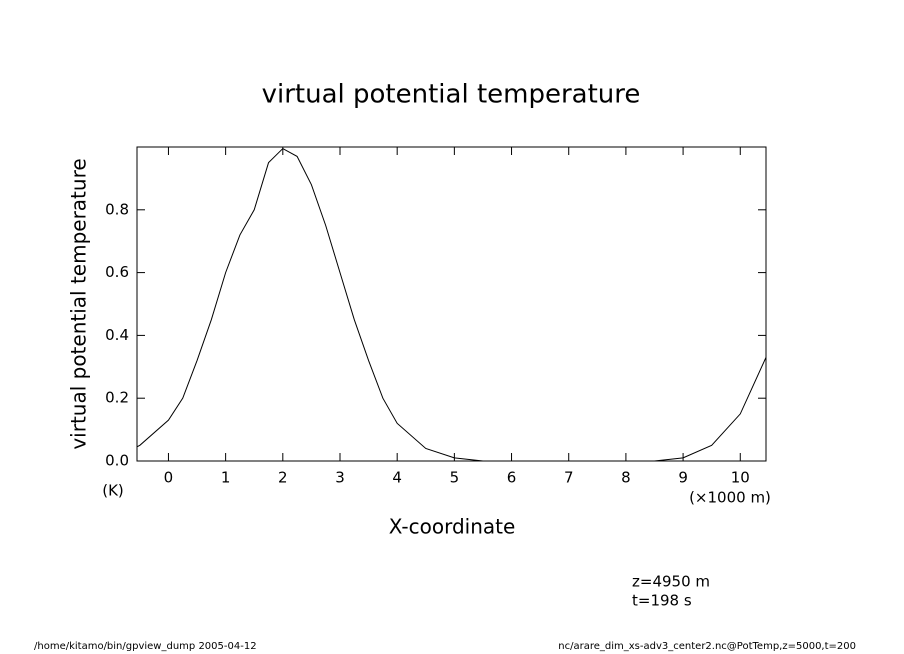  What do you see at coordinates (740, 478) in the screenshot?
I see `x-tick-label: 10` at bounding box center [740, 478].